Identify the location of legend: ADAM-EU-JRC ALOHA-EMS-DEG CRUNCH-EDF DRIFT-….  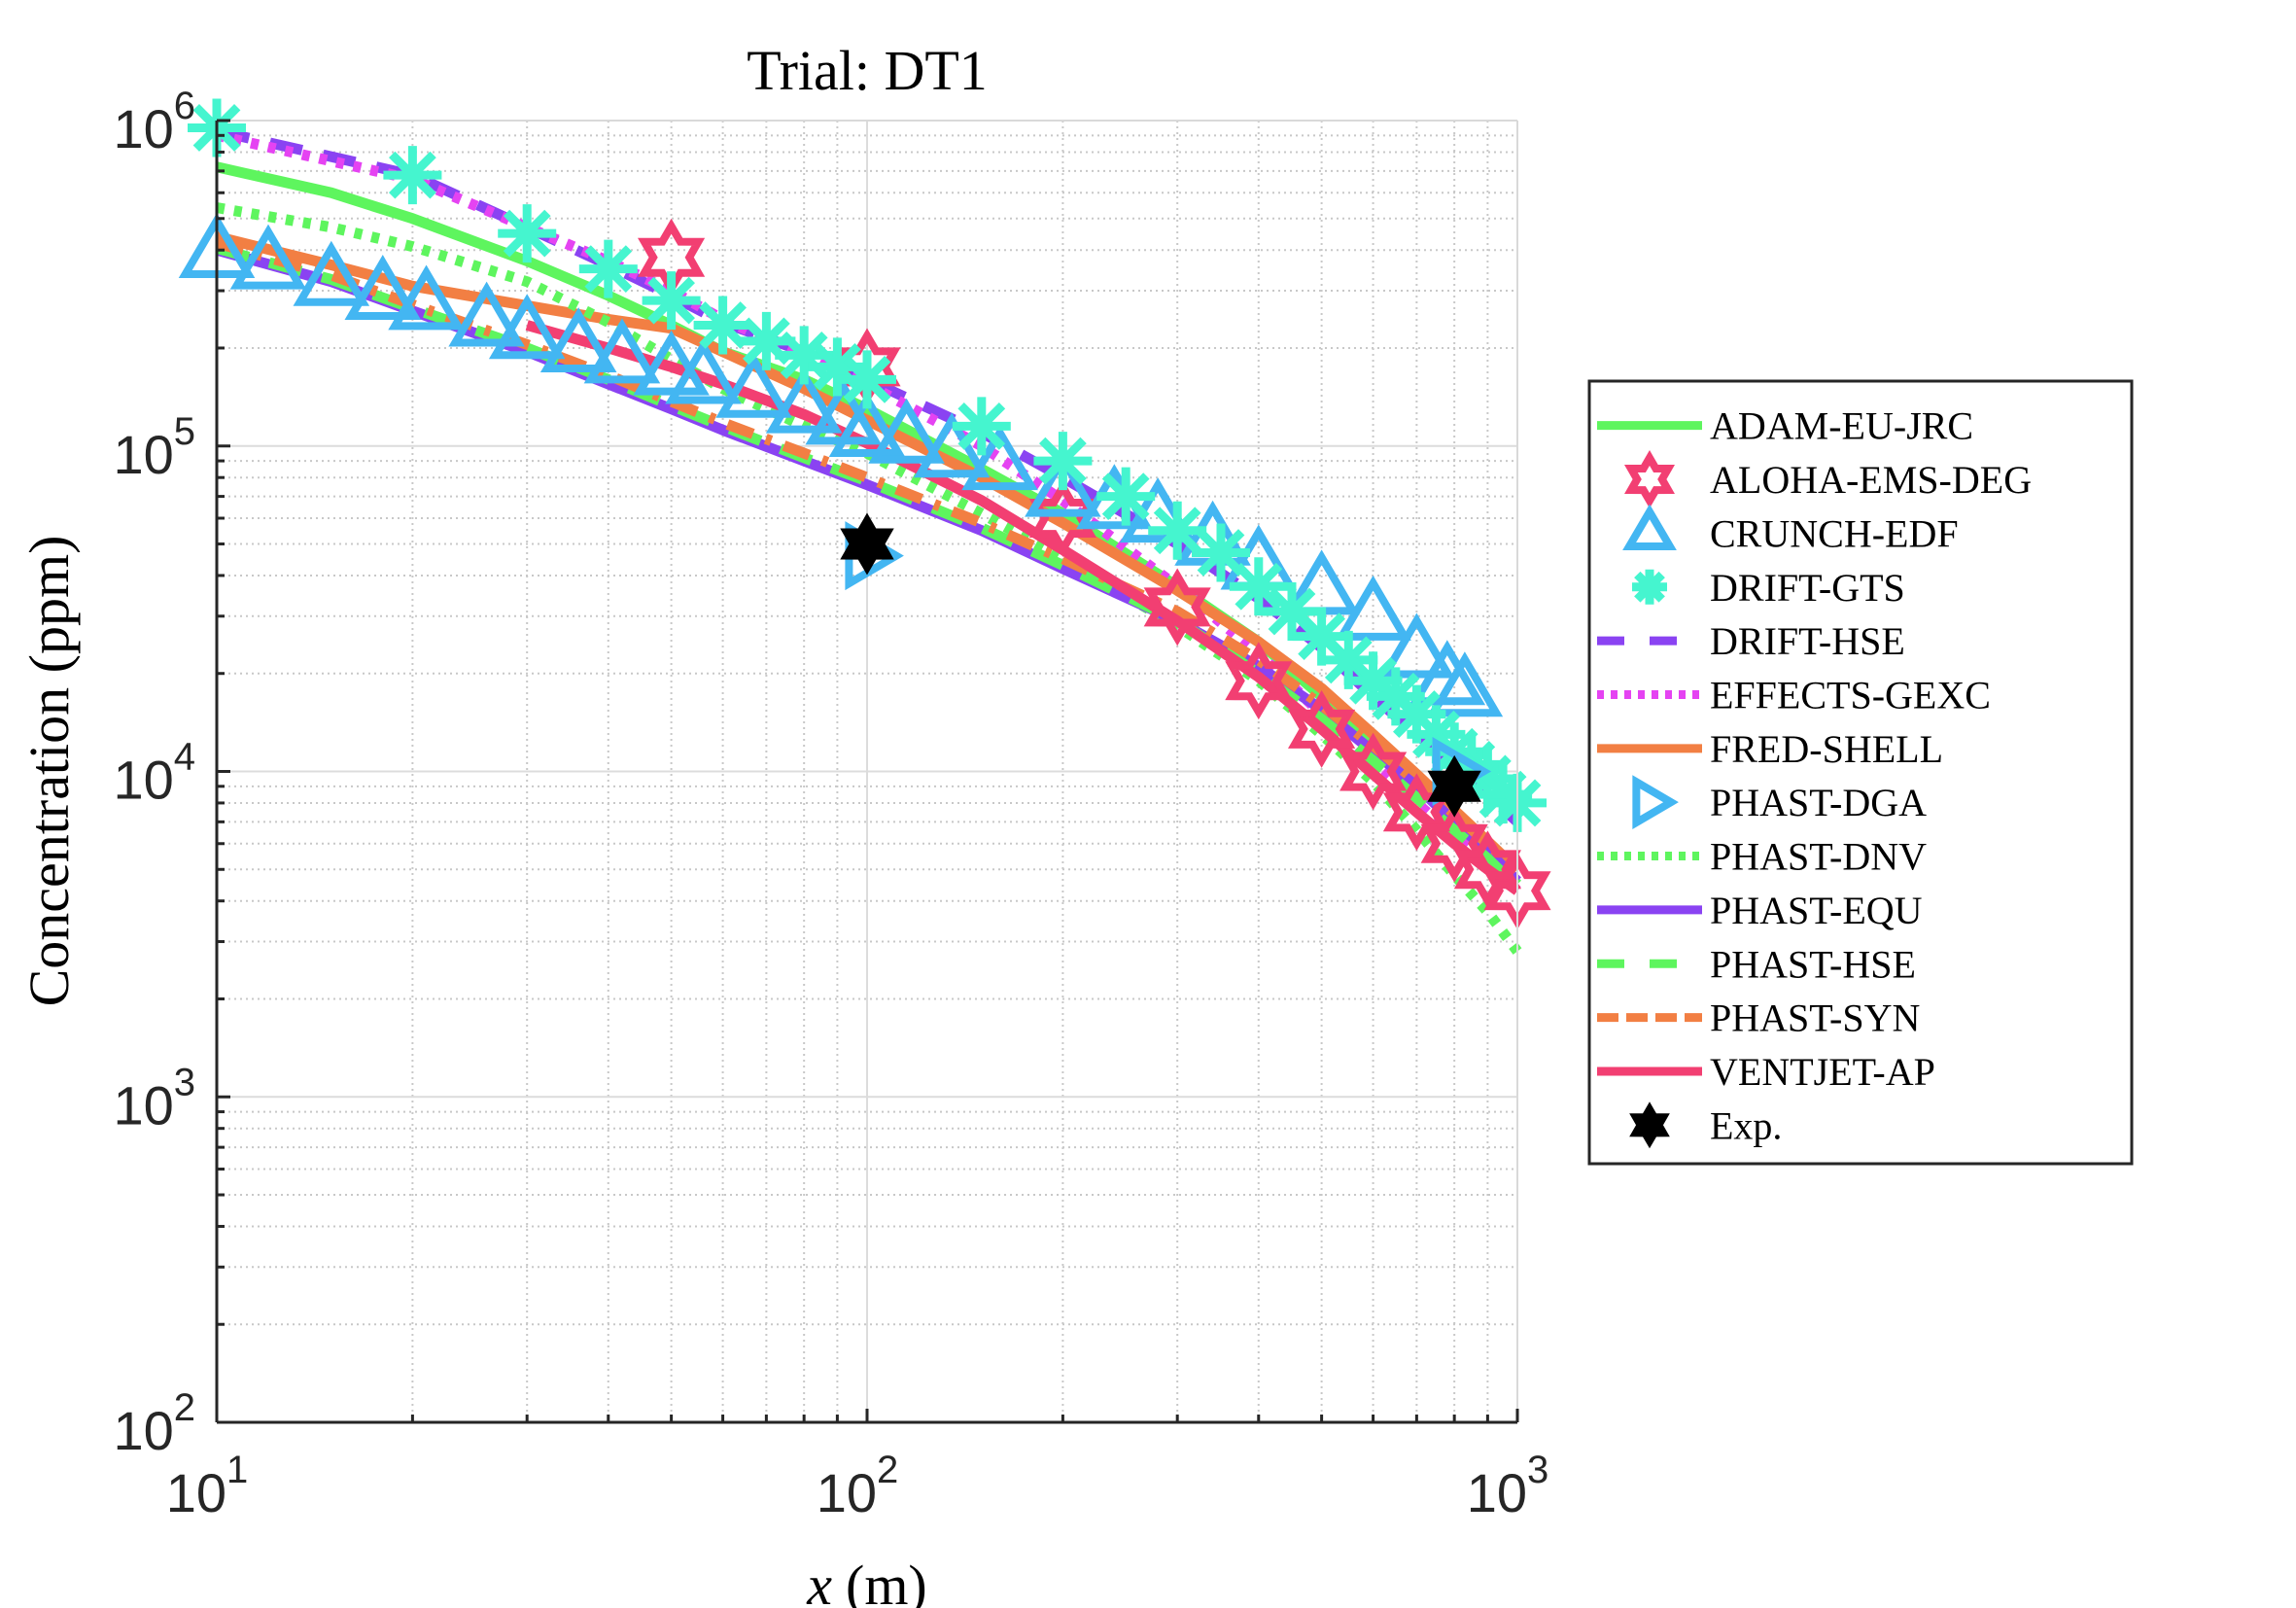
(1860, 772).